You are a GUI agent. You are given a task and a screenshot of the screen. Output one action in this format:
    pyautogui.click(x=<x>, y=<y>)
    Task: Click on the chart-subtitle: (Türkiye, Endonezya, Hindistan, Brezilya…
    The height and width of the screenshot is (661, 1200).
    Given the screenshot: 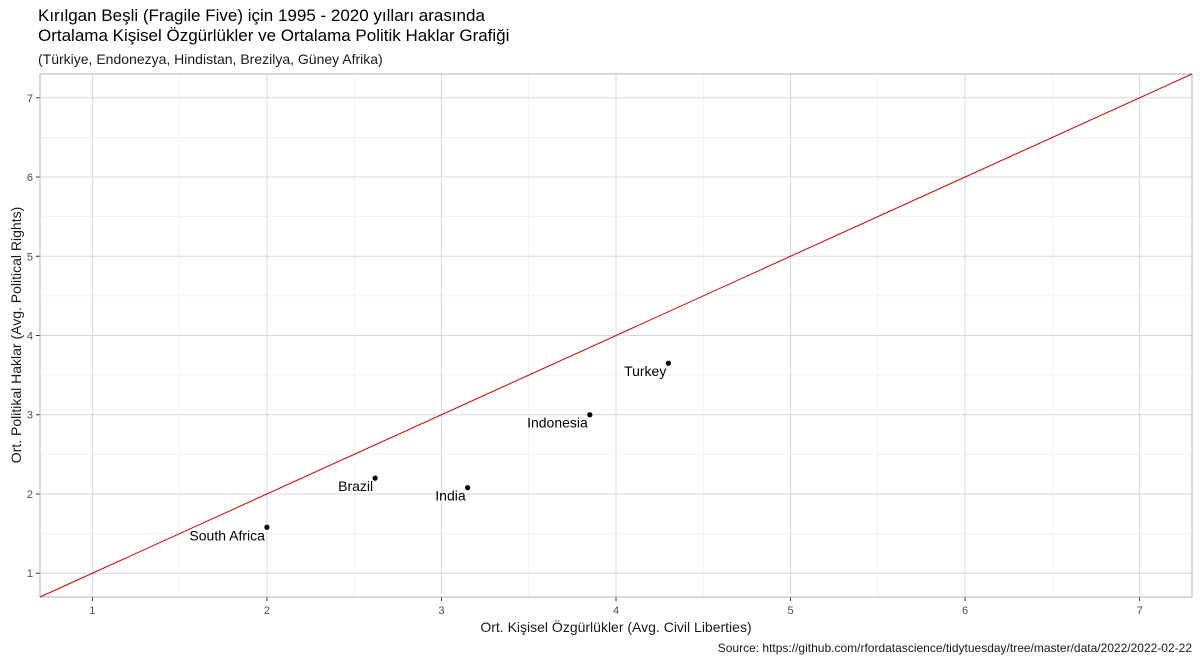 What is the action you would take?
    pyautogui.click(x=210, y=59)
    